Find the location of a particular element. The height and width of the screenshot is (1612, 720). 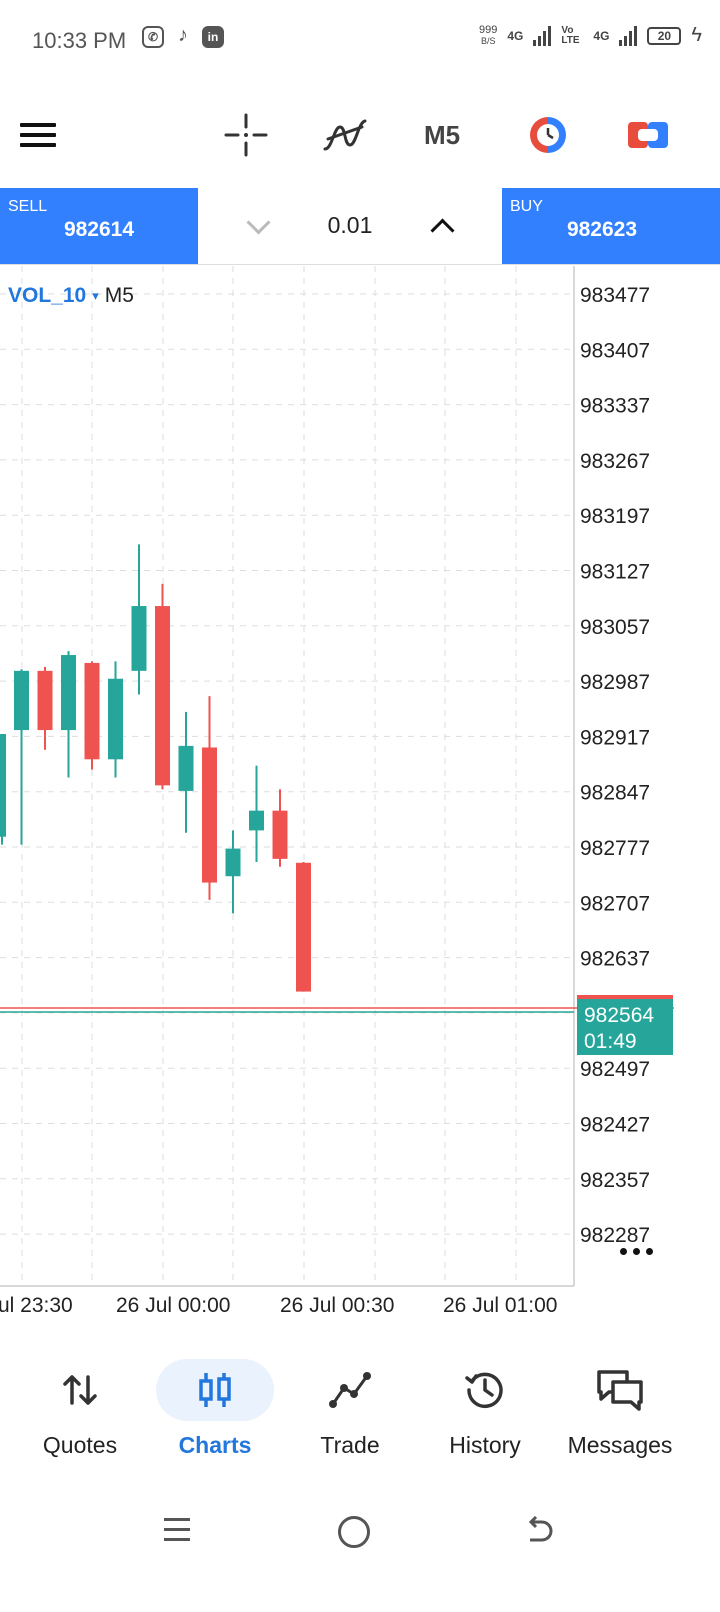

nav-messages: Messages is located at coordinates (620, 1412).